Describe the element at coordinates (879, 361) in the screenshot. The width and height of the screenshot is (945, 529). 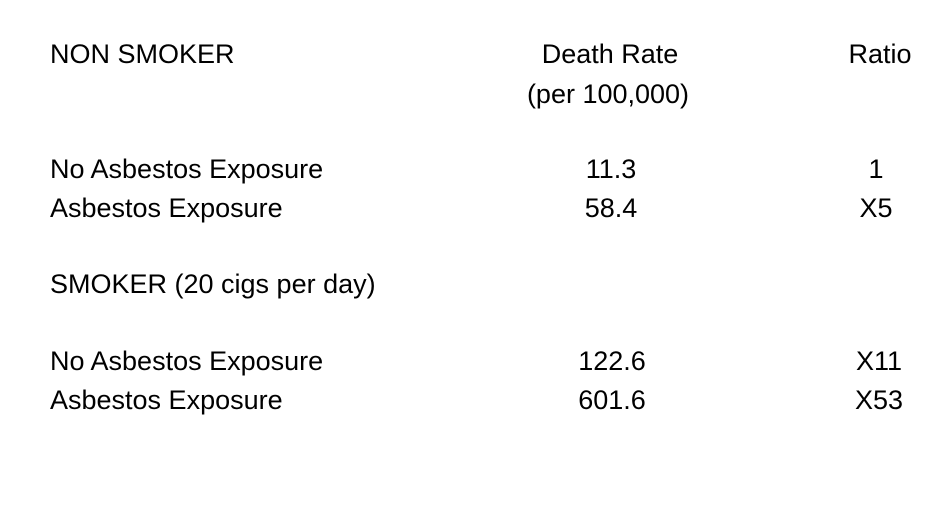
I see `row-ratio: X11` at that location.